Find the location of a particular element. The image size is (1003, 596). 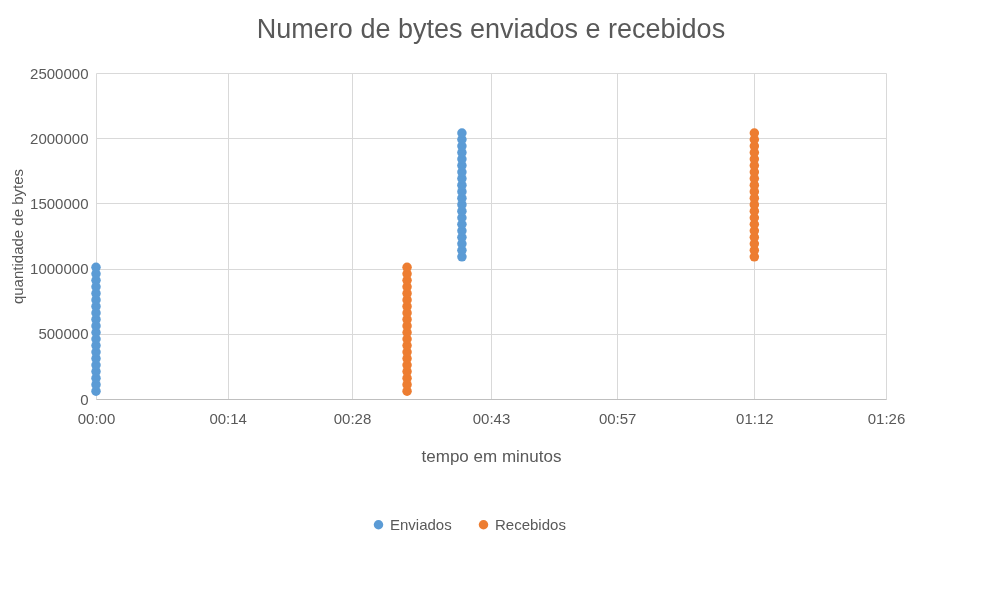

x-tick-label: 00:00 is located at coordinates (96, 418).